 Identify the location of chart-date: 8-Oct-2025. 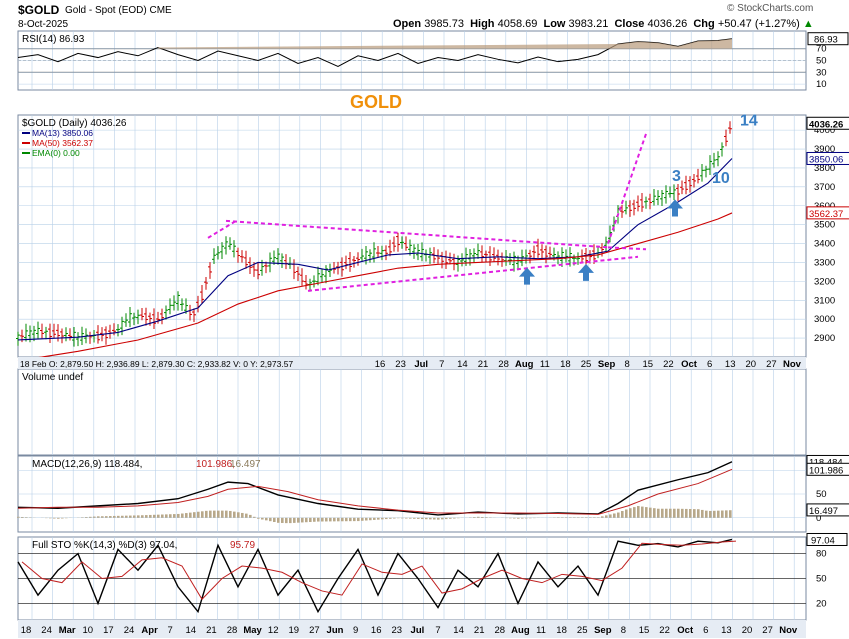
(43, 24).